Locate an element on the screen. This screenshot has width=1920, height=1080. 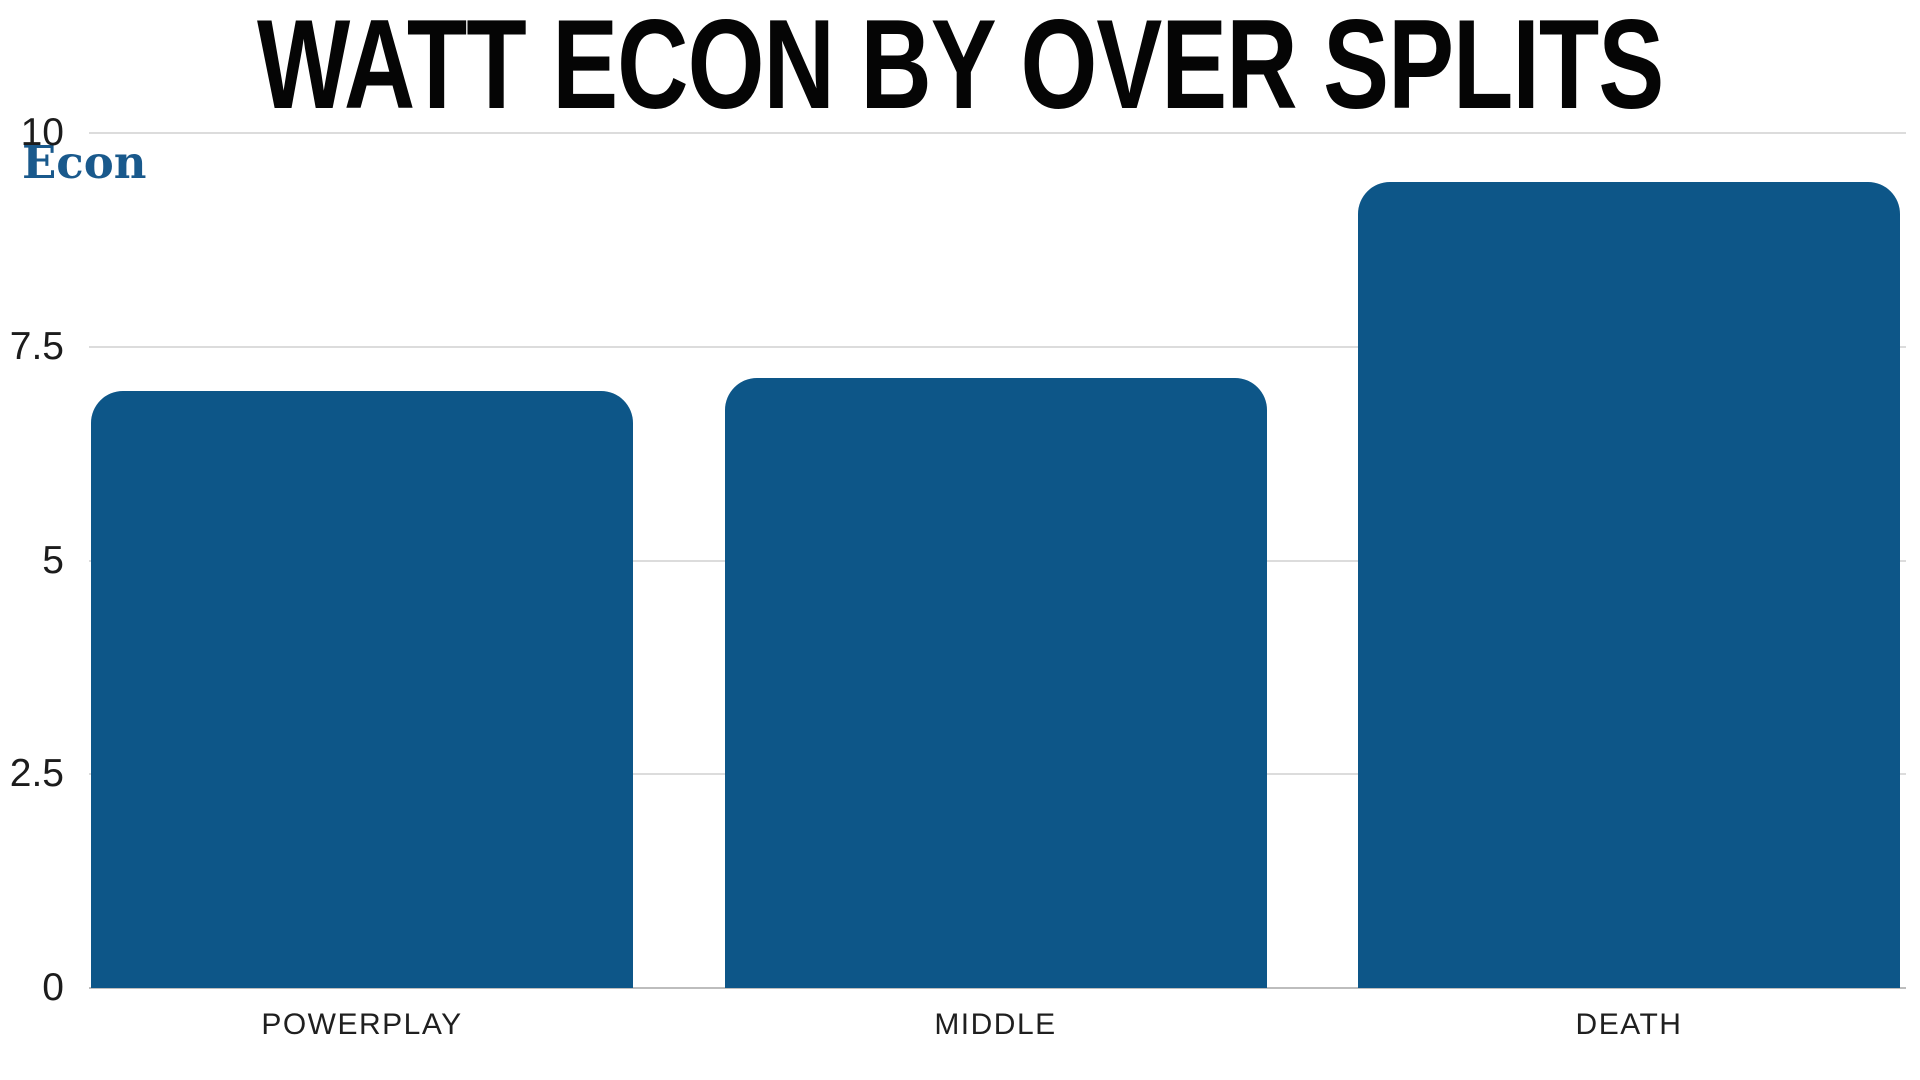
y-tick-label-0: 0 is located at coordinates (53, 987).